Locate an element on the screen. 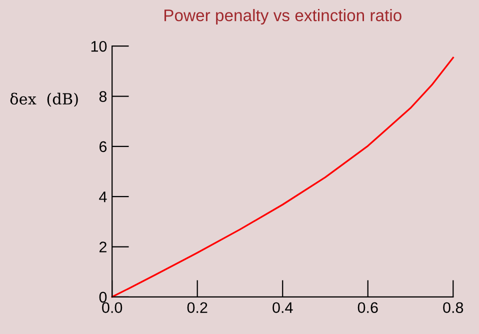 Image resolution: width=479 pixels, height=334 pixels. x-tick-label: 0.2 is located at coordinates (197, 308).